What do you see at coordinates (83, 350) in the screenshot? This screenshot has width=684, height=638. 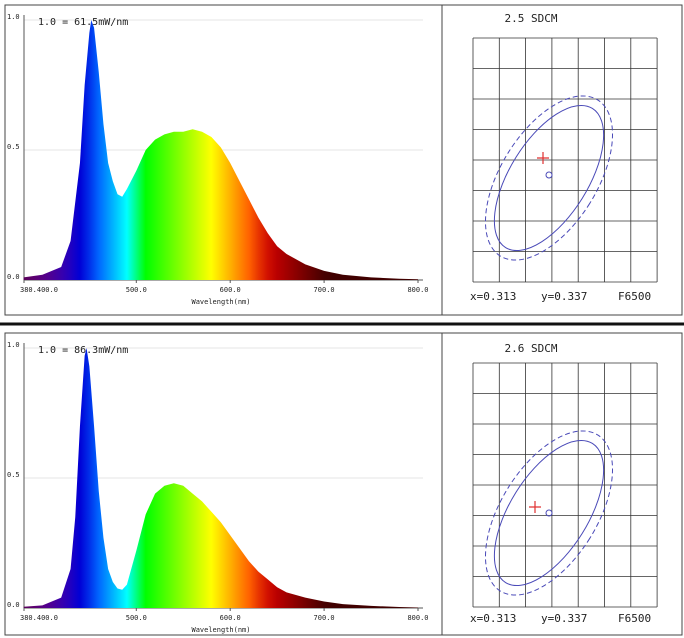 I see `annotation: 1.0 = 86.3mW/nm` at bounding box center [83, 350].